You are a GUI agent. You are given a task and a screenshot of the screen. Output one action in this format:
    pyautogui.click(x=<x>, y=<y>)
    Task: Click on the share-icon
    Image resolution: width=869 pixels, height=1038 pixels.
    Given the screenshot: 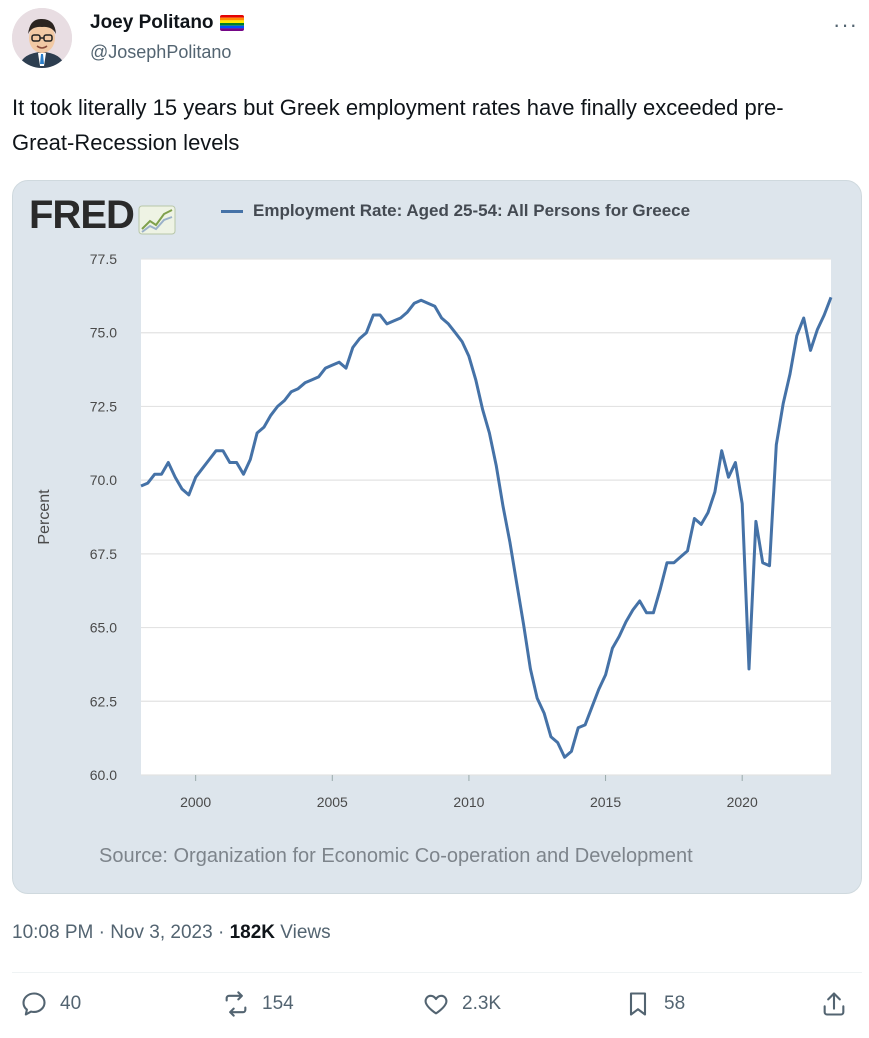 What is the action you would take?
    pyautogui.click(x=834, y=1004)
    